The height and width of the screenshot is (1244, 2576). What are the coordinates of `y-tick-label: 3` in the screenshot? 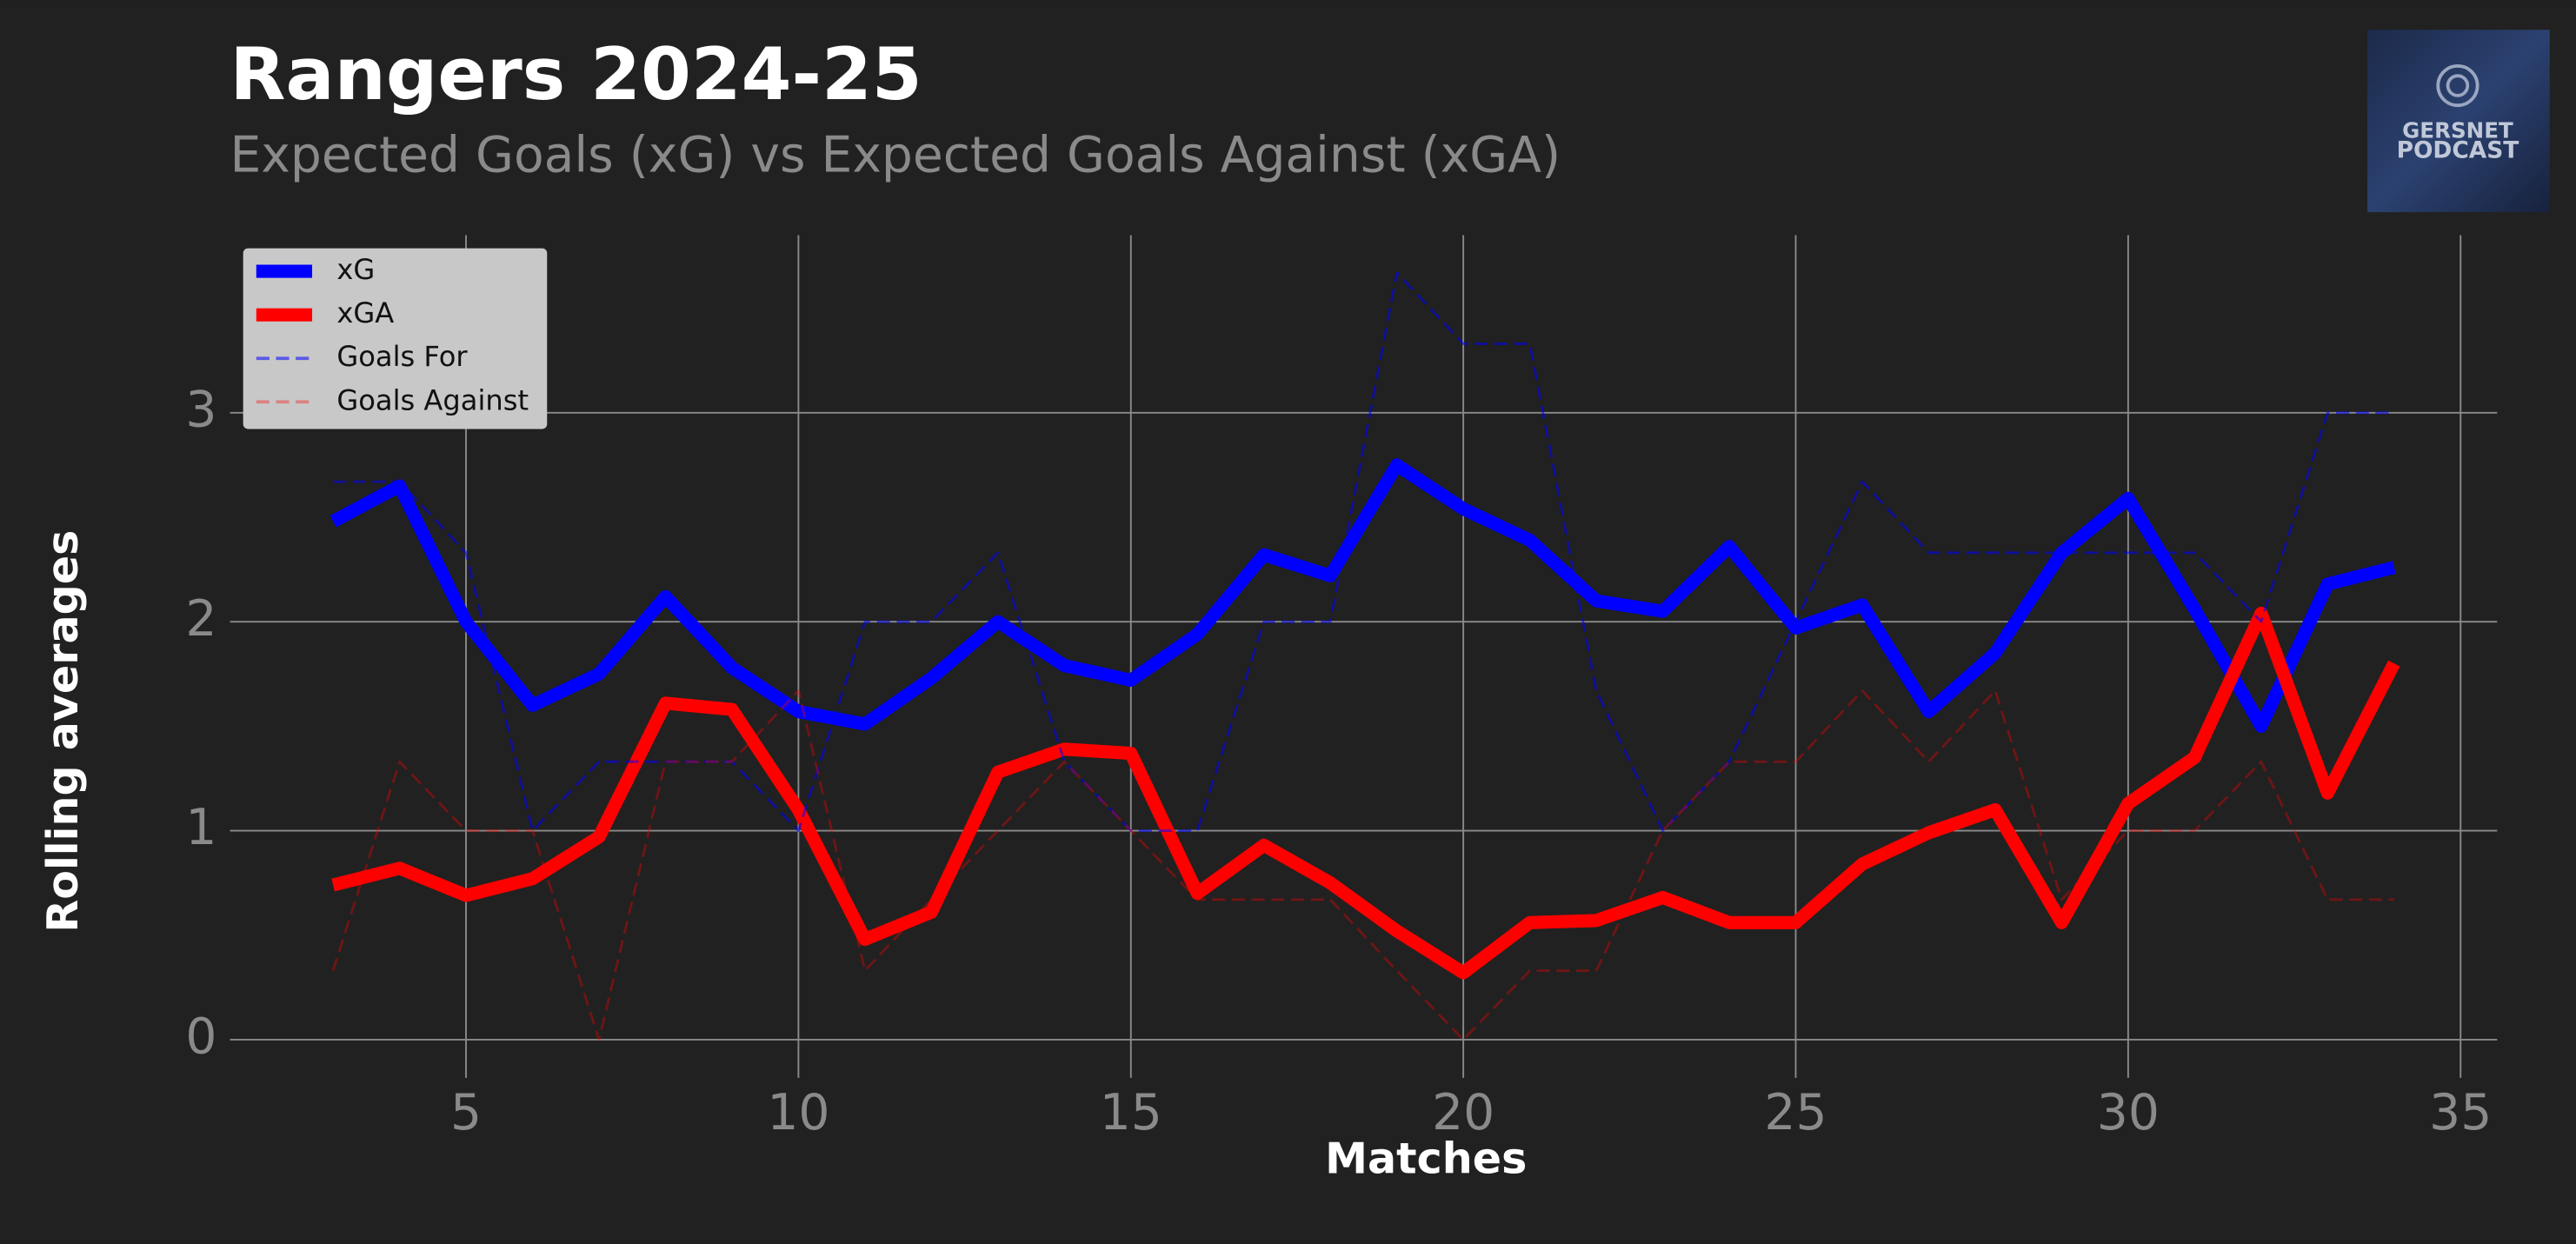 It's located at (200, 410).